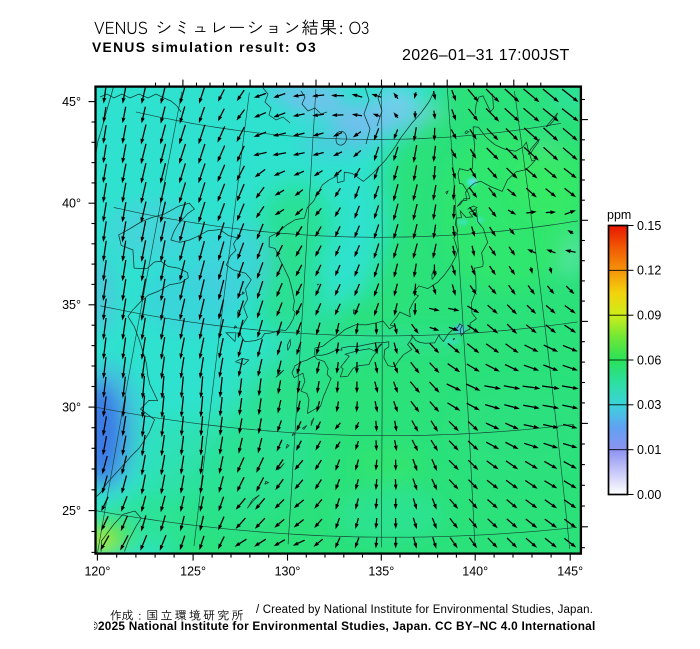  Describe the element at coordinates (71, 407) in the screenshot. I see `svg-text: 30°` at that location.